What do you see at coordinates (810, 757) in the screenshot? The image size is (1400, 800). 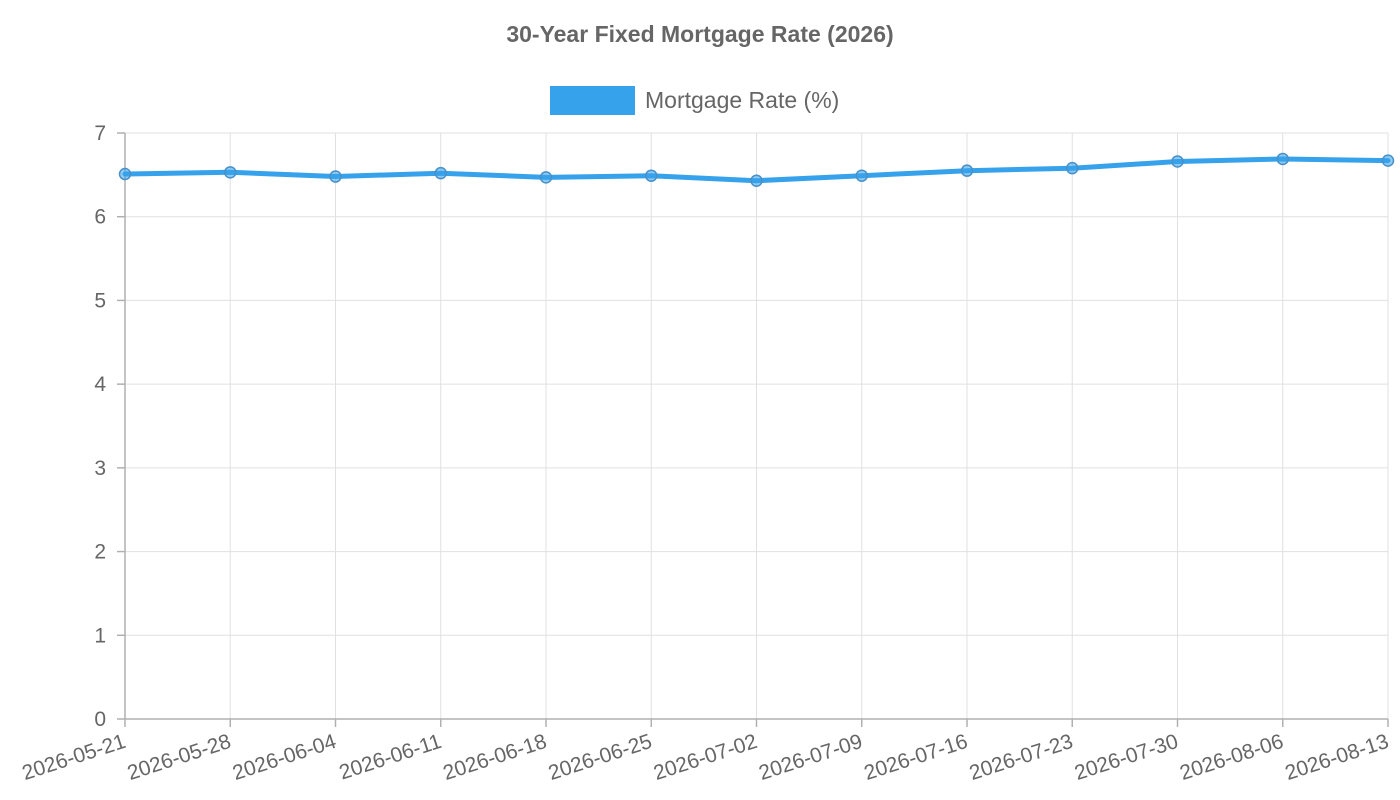 I see `x-tick-label: 2026-07-09` at bounding box center [810, 757].